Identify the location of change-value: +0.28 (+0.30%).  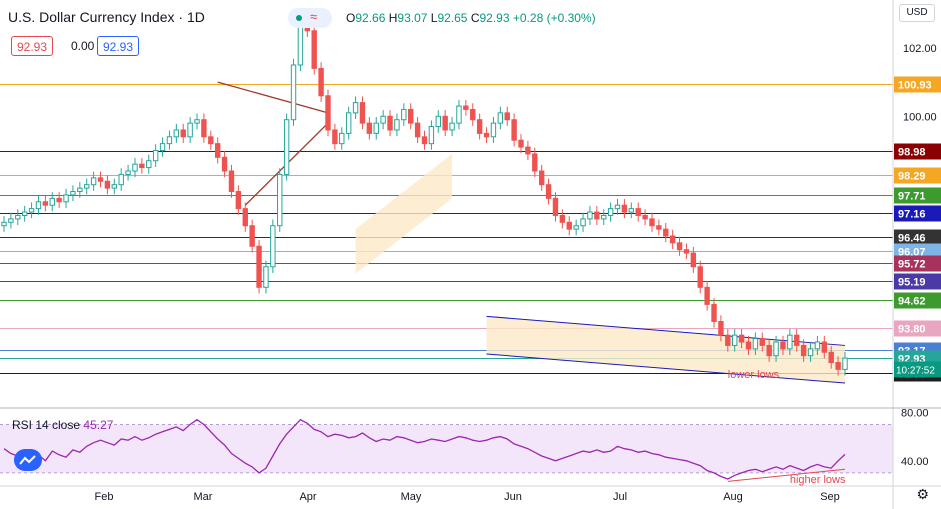
(554, 18).